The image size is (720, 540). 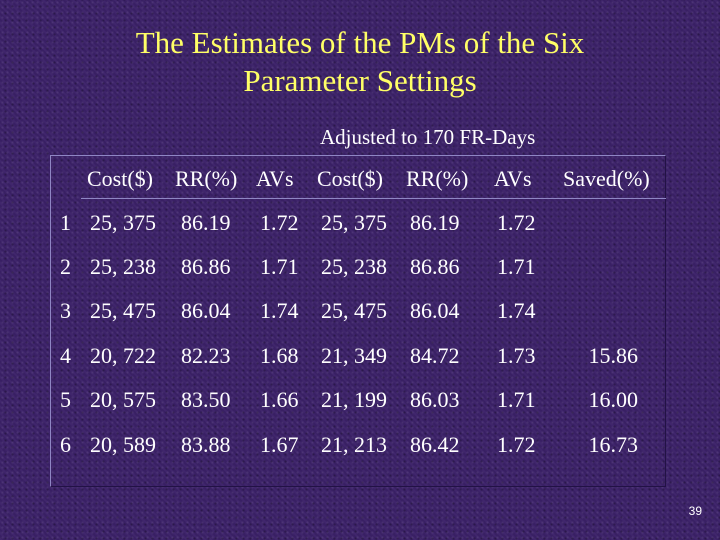 I want to click on avs-header: AVs, so click(x=275, y=178).